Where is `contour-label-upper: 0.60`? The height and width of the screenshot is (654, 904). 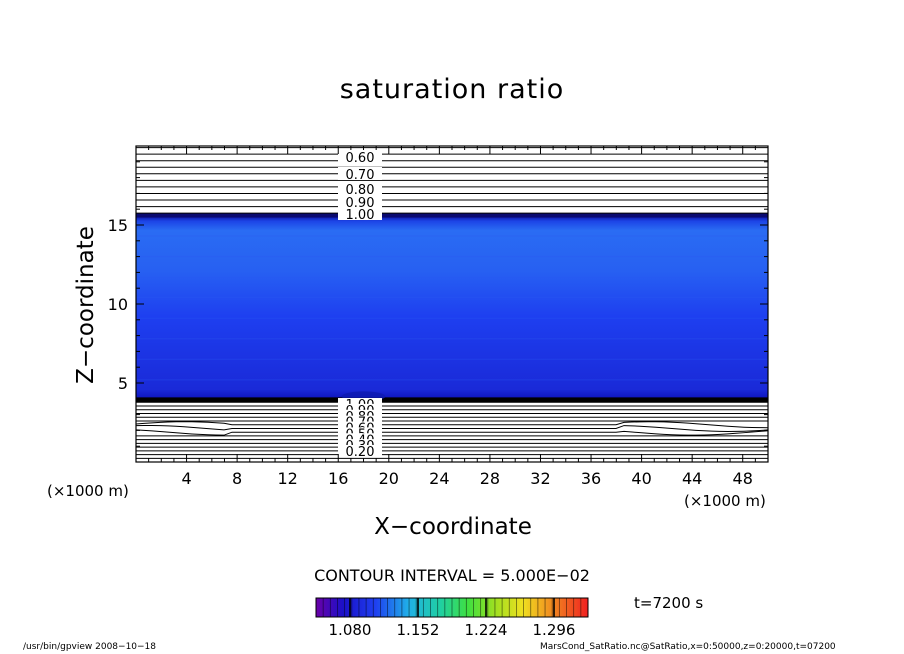
contour-label-upper: 0.60 is located at coordinates (360, 158).